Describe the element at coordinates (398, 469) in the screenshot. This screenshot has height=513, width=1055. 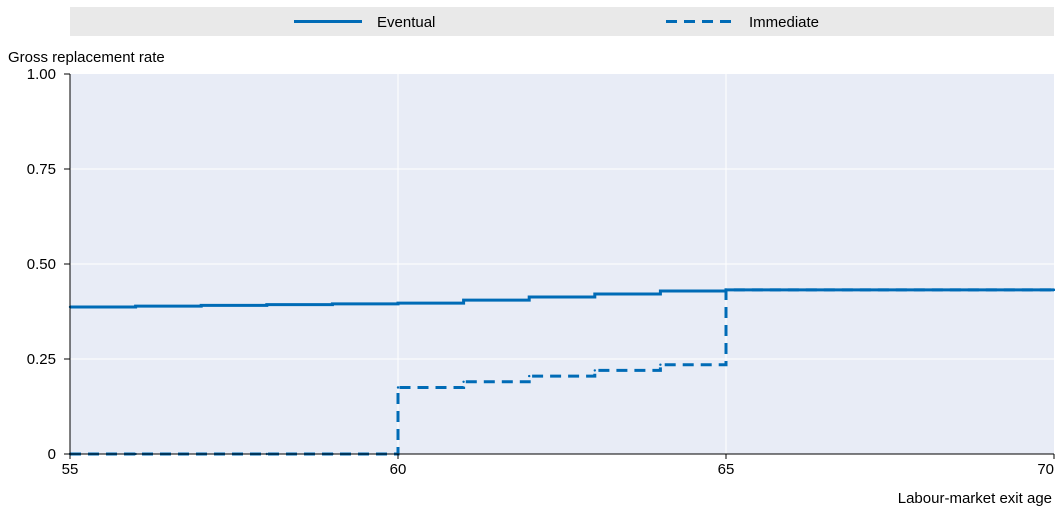
I see `x-tick-label-1: 60` at that location.